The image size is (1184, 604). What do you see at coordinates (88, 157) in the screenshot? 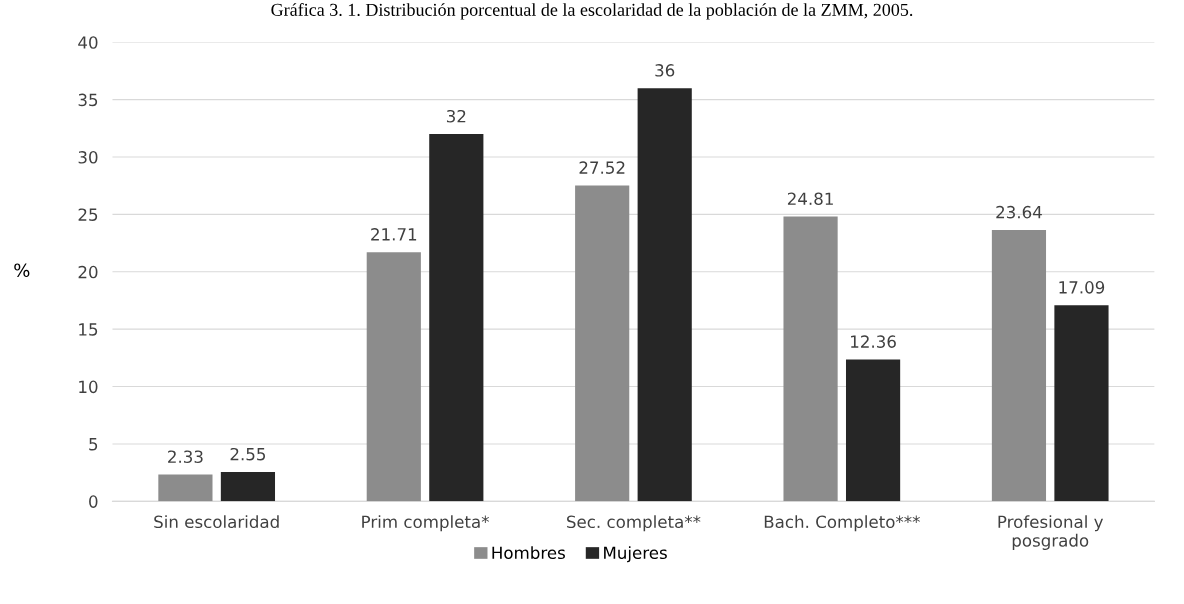
I see `y-tick-label: 30` at bounding box center [88, 157].